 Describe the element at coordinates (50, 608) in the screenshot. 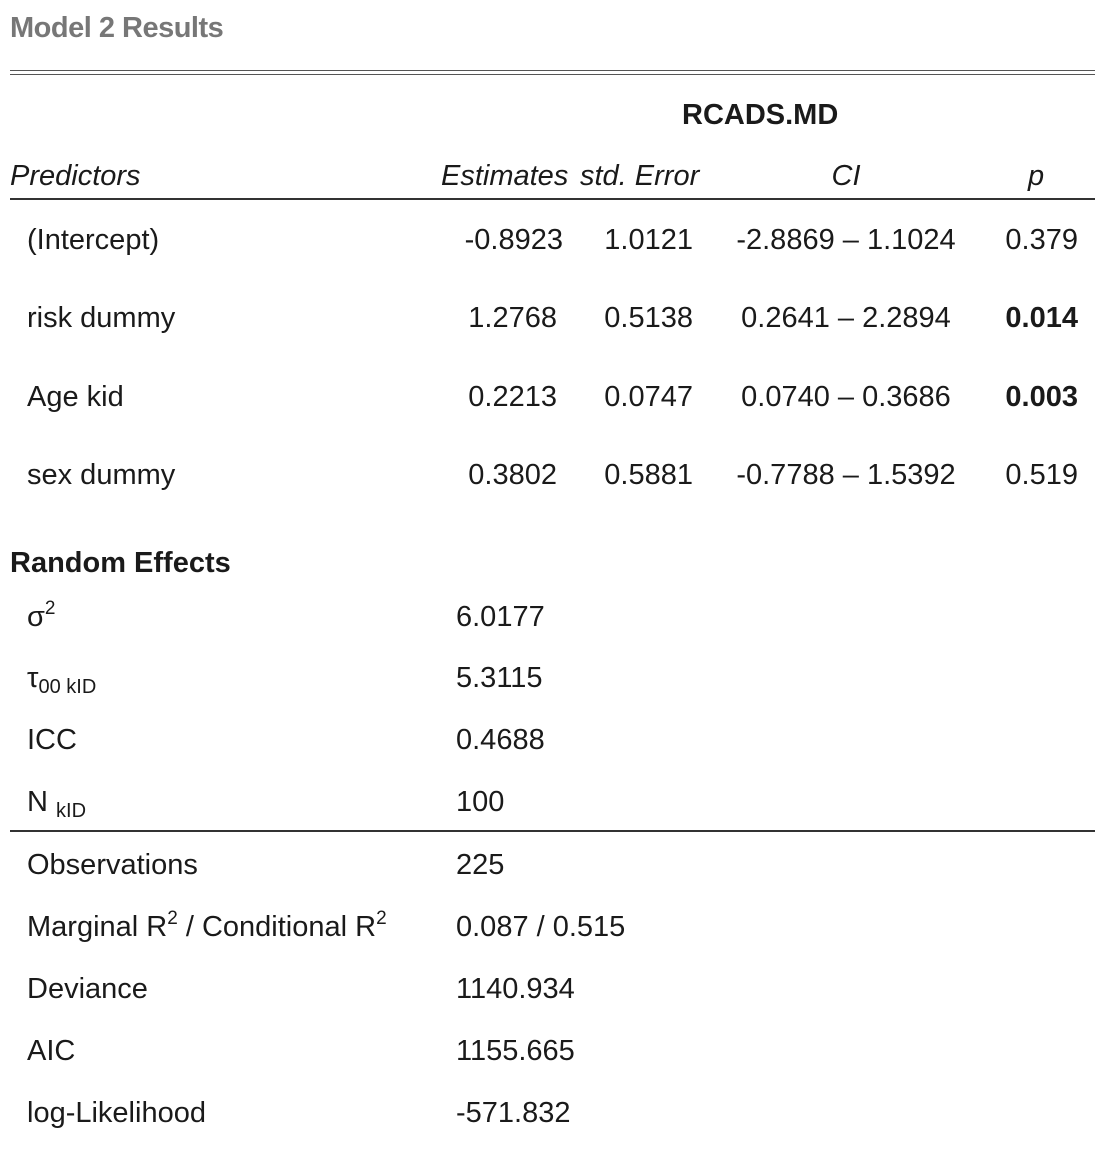

I see `sigma-superscript: 2` at that location.